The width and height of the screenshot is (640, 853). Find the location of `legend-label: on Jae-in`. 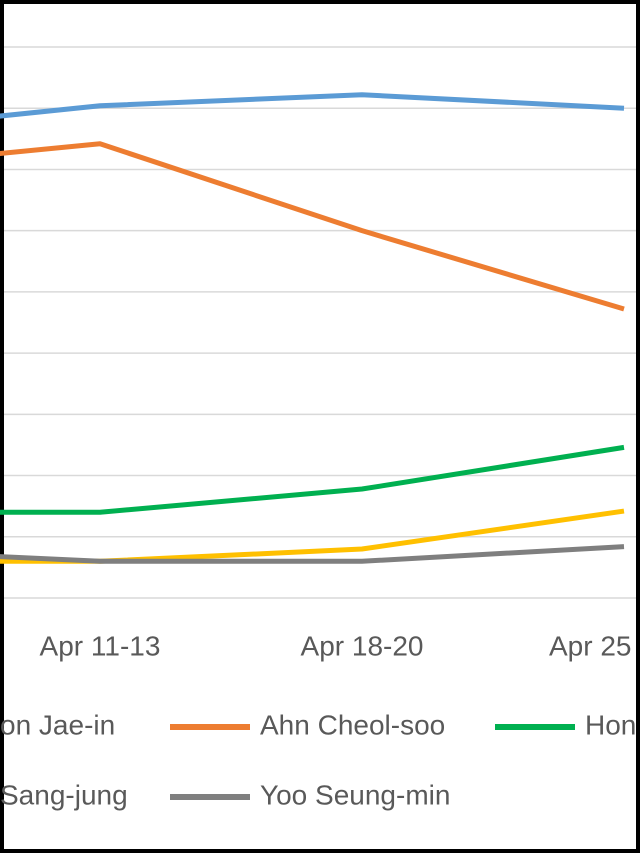

legend-label: on Jae-in is located at coordinates (57, 724).